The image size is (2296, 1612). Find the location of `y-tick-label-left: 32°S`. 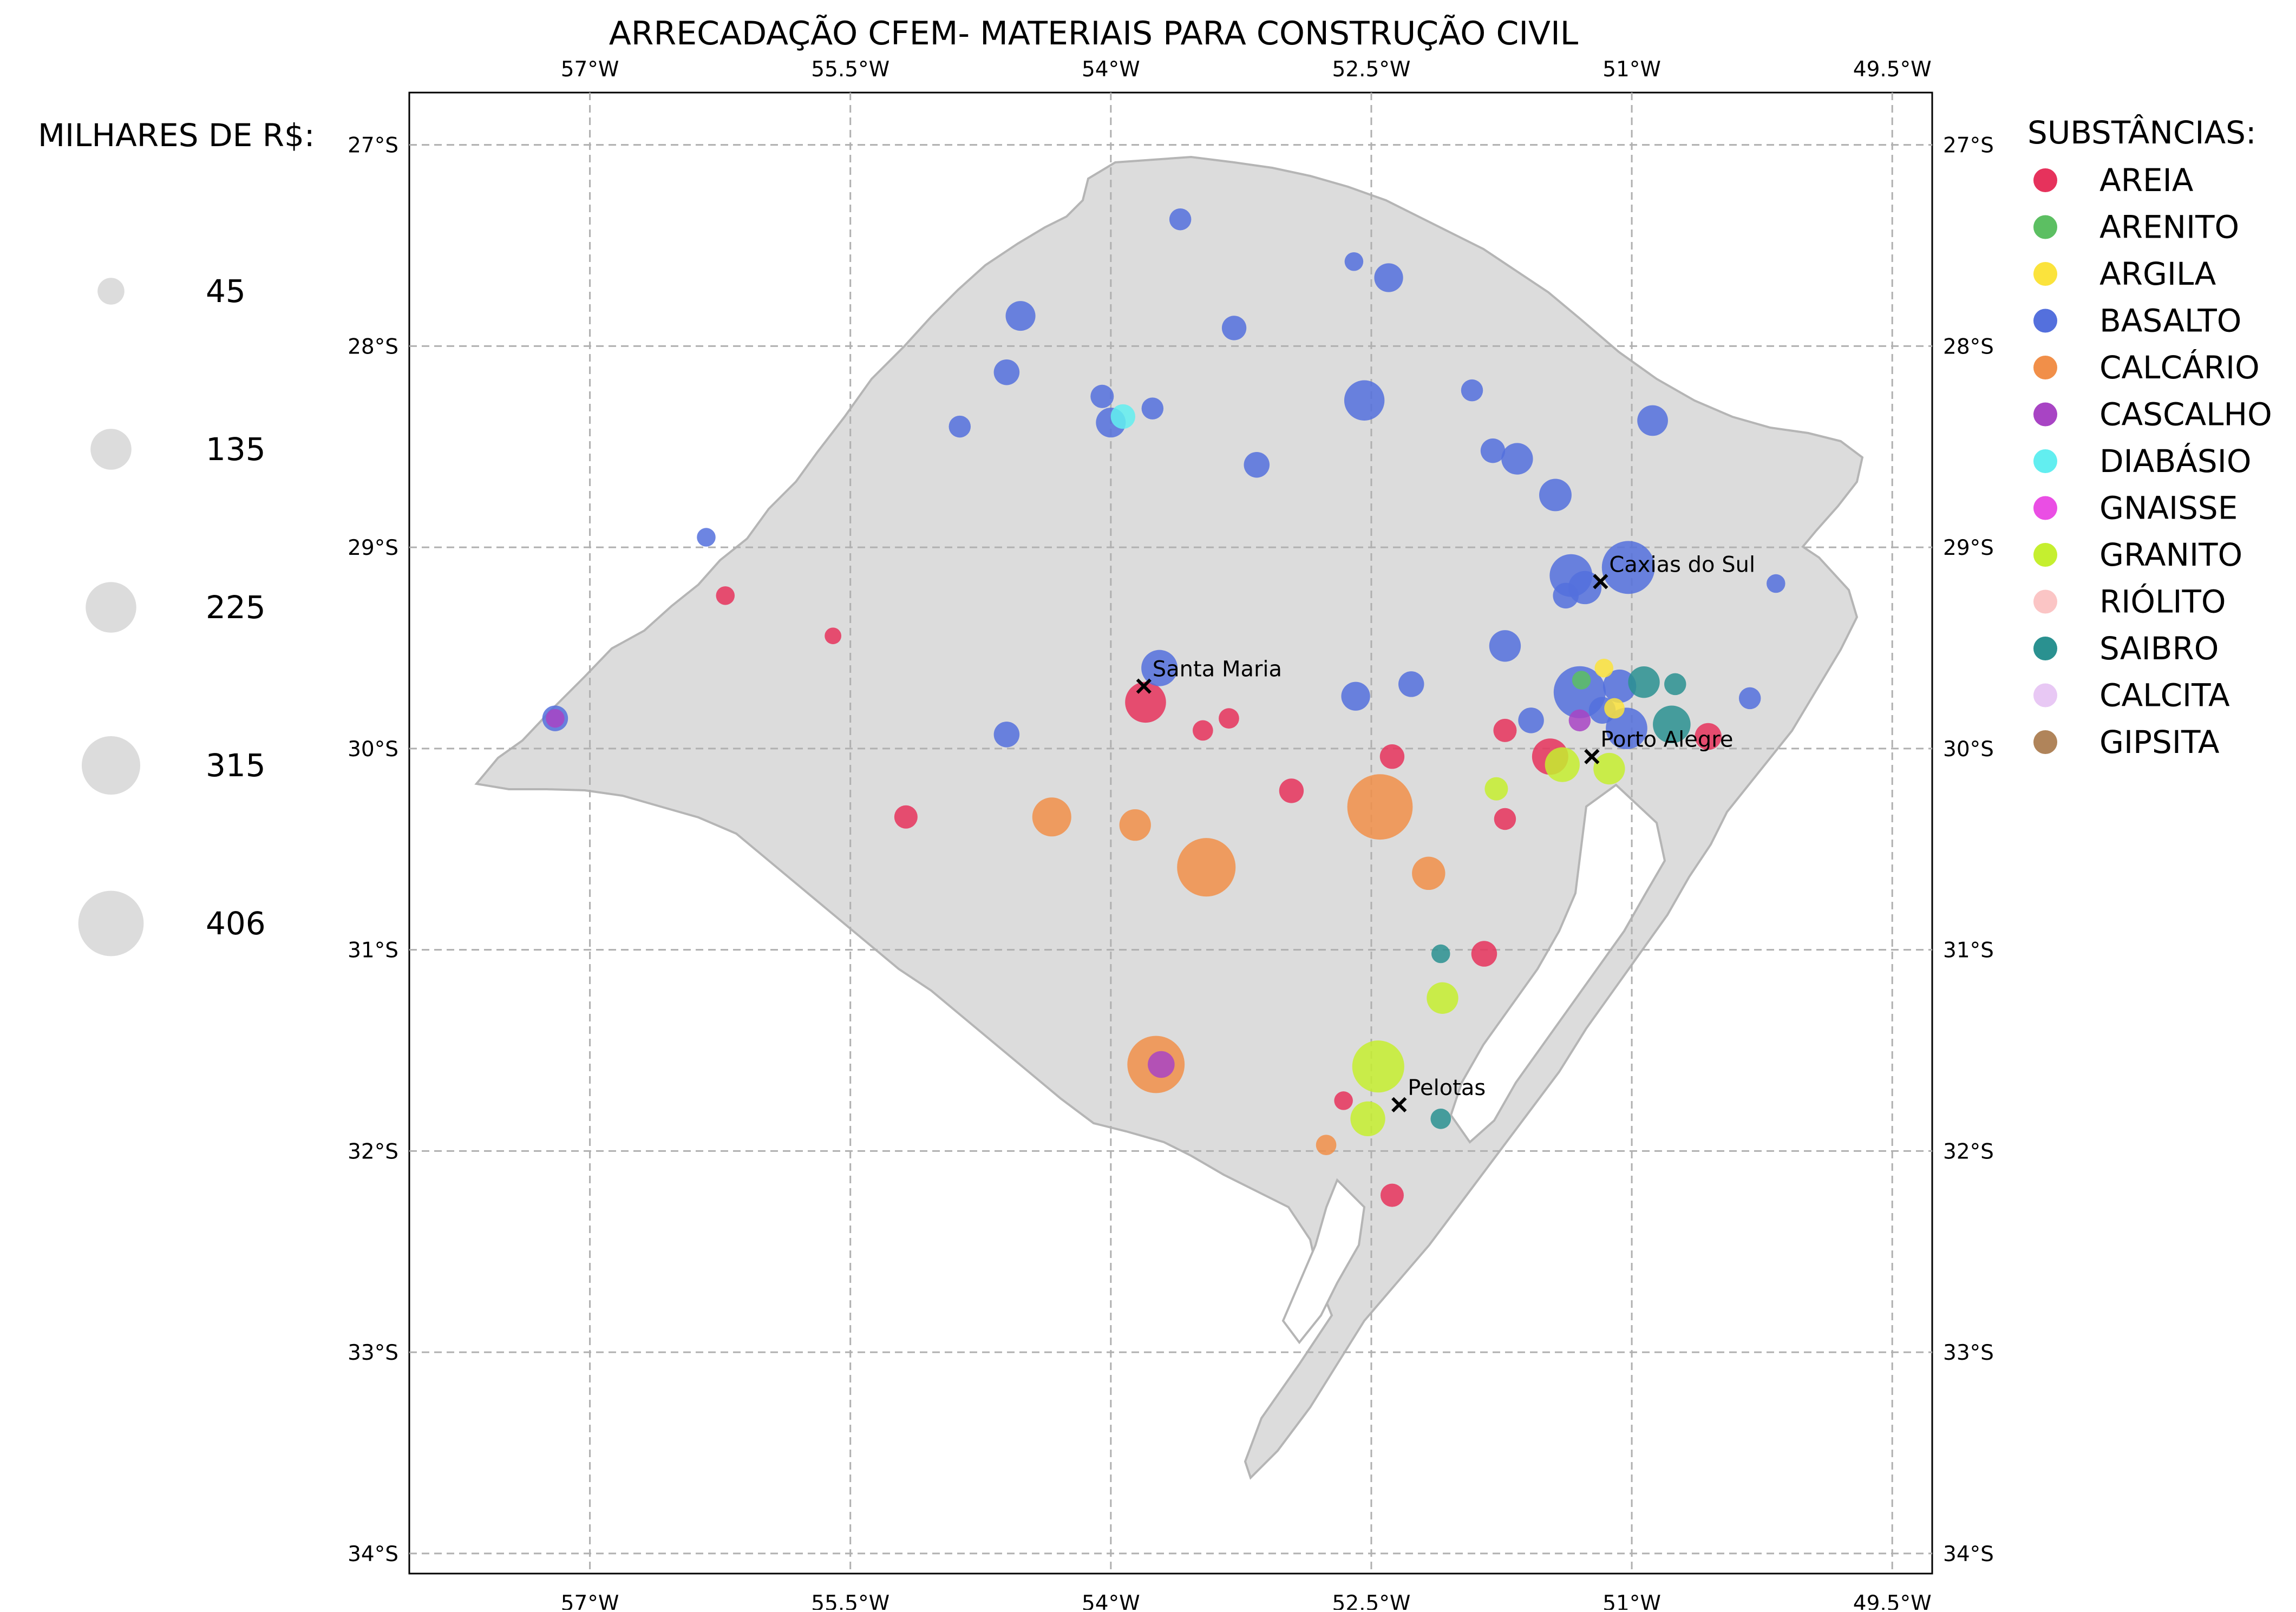

y-tick-label-left: 32°S is located at coordinates (373, 1152).